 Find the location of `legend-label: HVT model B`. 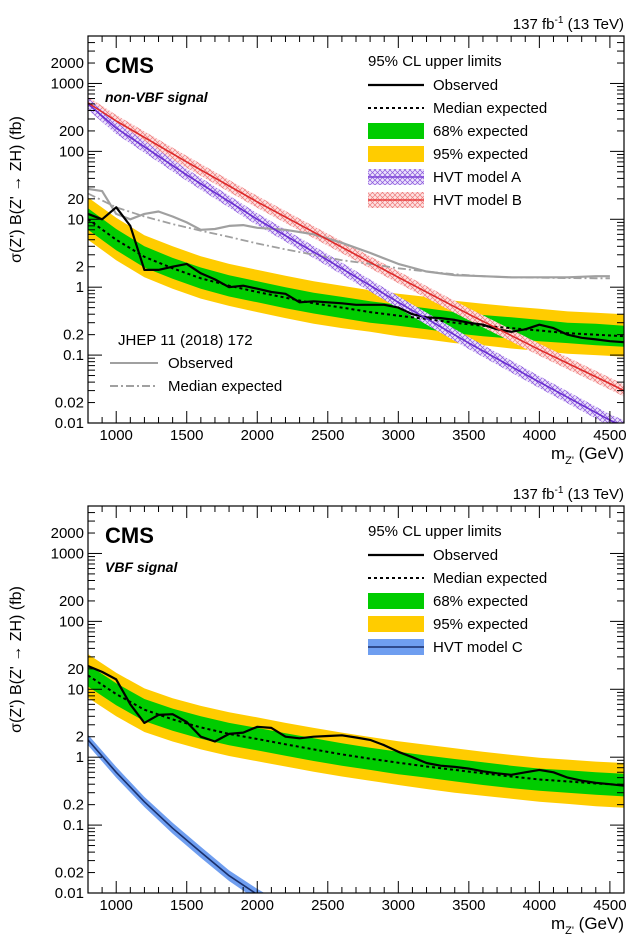

legend-label: HVT model B is located at coordinates (477, 200).